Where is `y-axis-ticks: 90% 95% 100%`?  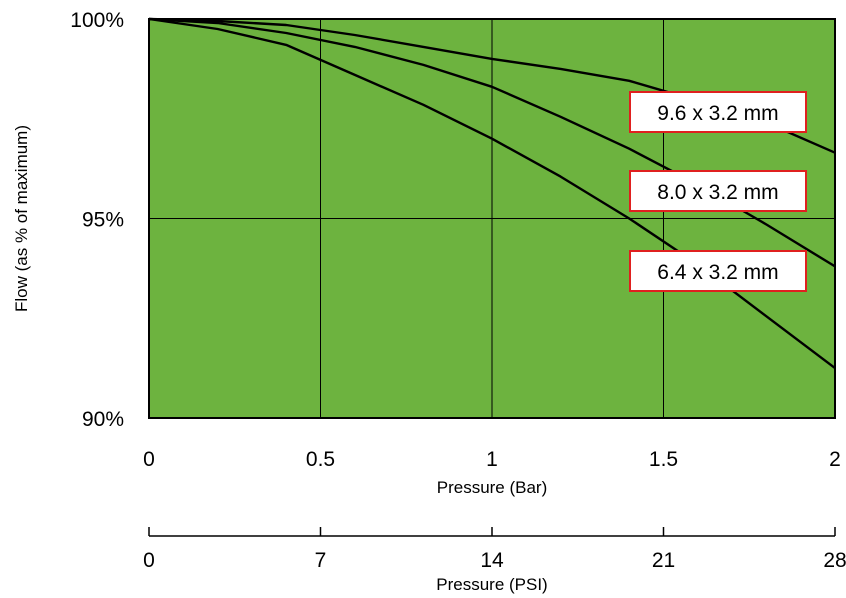 y-axis-ticks: 90% 95% 100% is located at coordinates (97, 220).